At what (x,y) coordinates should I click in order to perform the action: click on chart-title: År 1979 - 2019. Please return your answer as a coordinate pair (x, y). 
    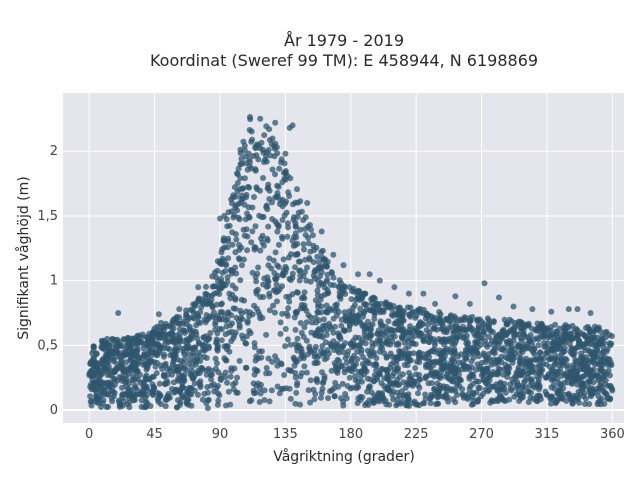
    Looking at the image, I should click on (344, 40).